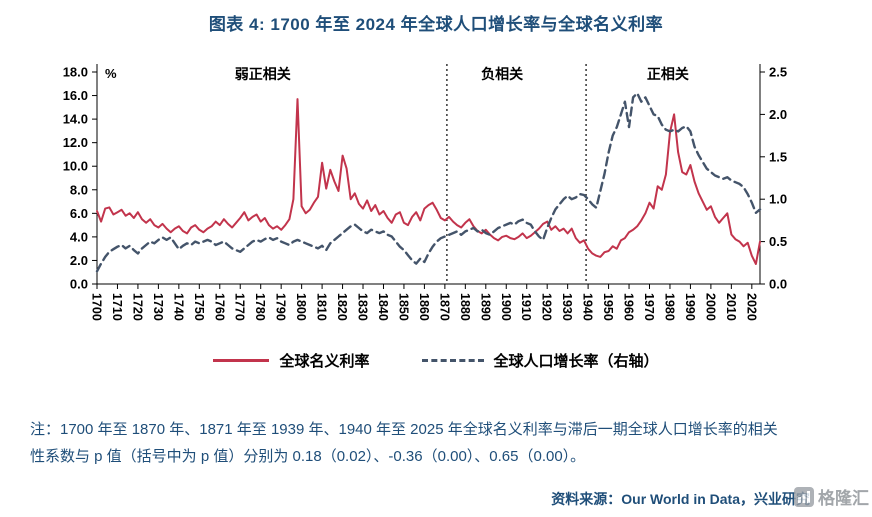  Describe the element at coordinates (485, 307) in the screenshot. I see `x-axis-tick-label: 1890` at that location.